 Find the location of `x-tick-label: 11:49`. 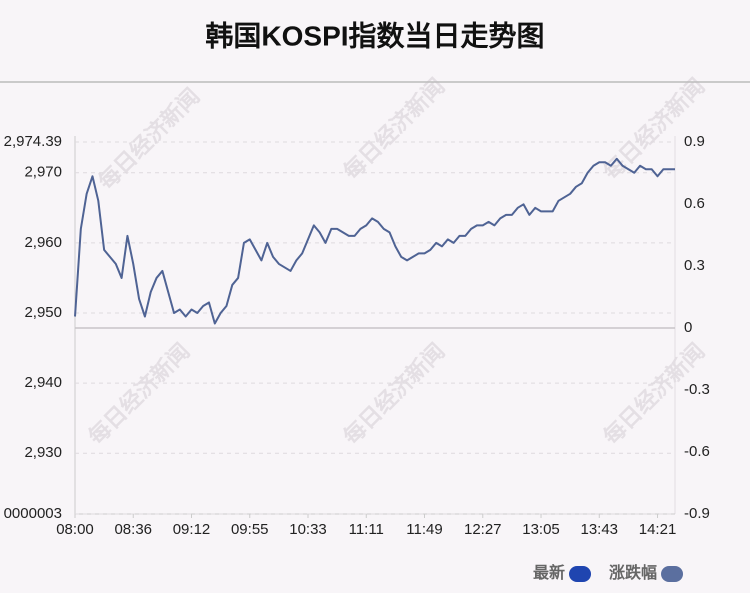

x-tick-label: 11:49 is located at coordinates (424, 529).